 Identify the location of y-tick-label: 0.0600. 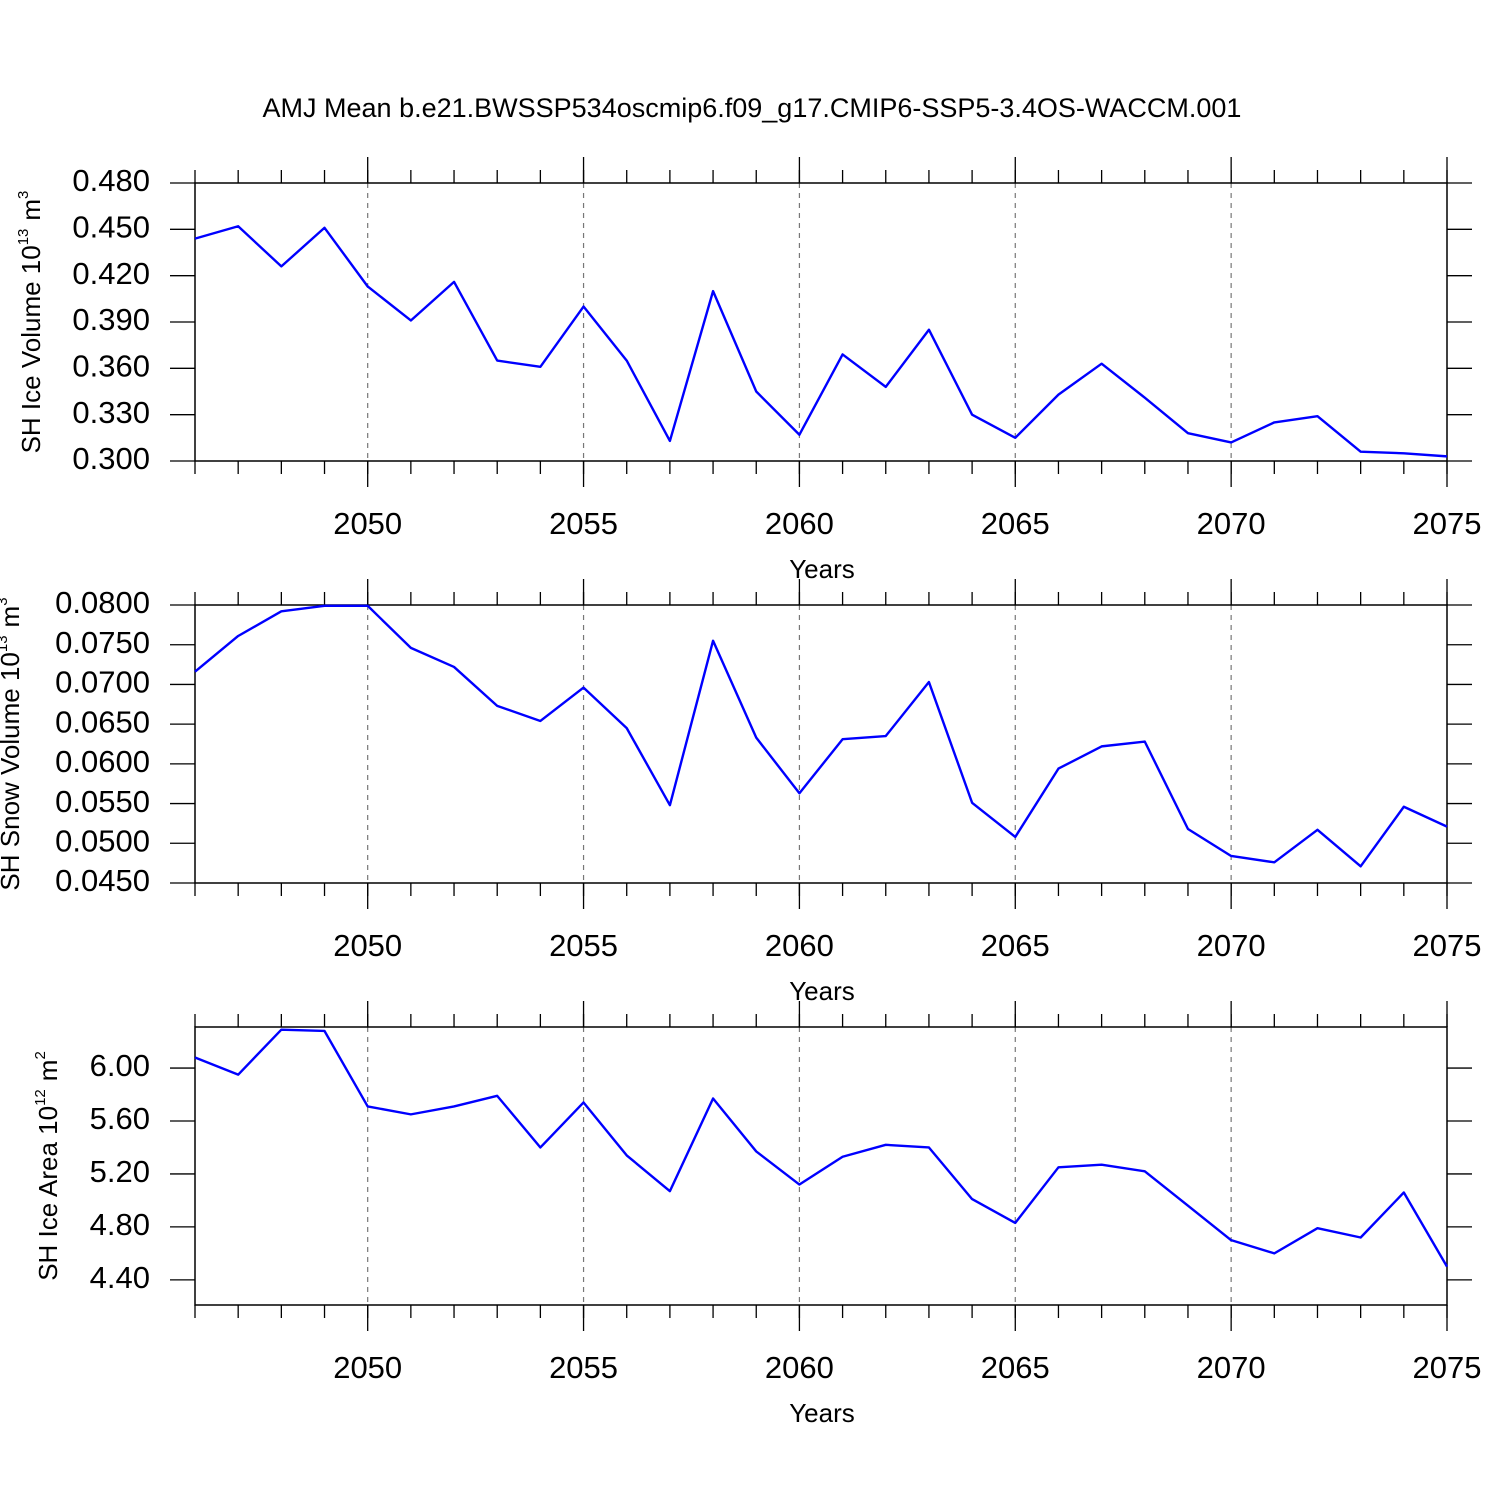
(102, 761).